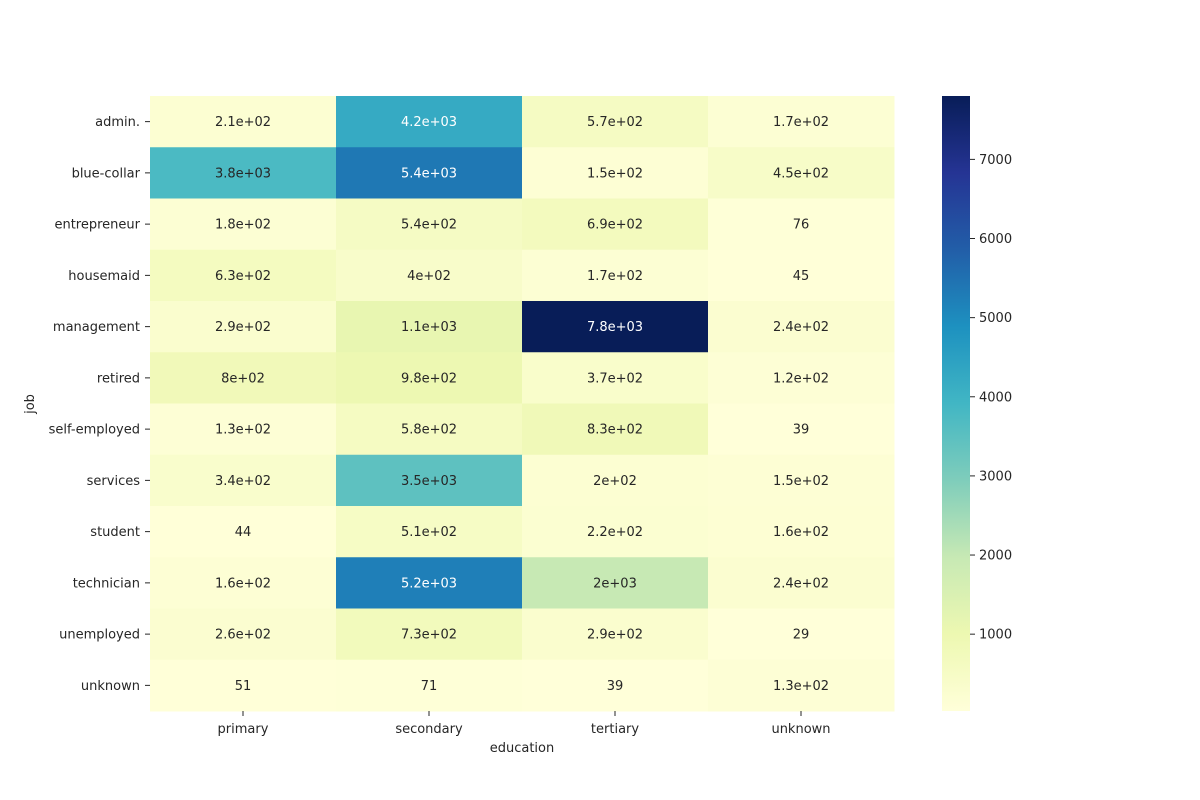 The width and height of the screenshot is (1200, 800). What do you see at coordinates (995, 556) in the screenshot?
I see `colorbar-tick-label: 2000` at bounding box center [995, 556].